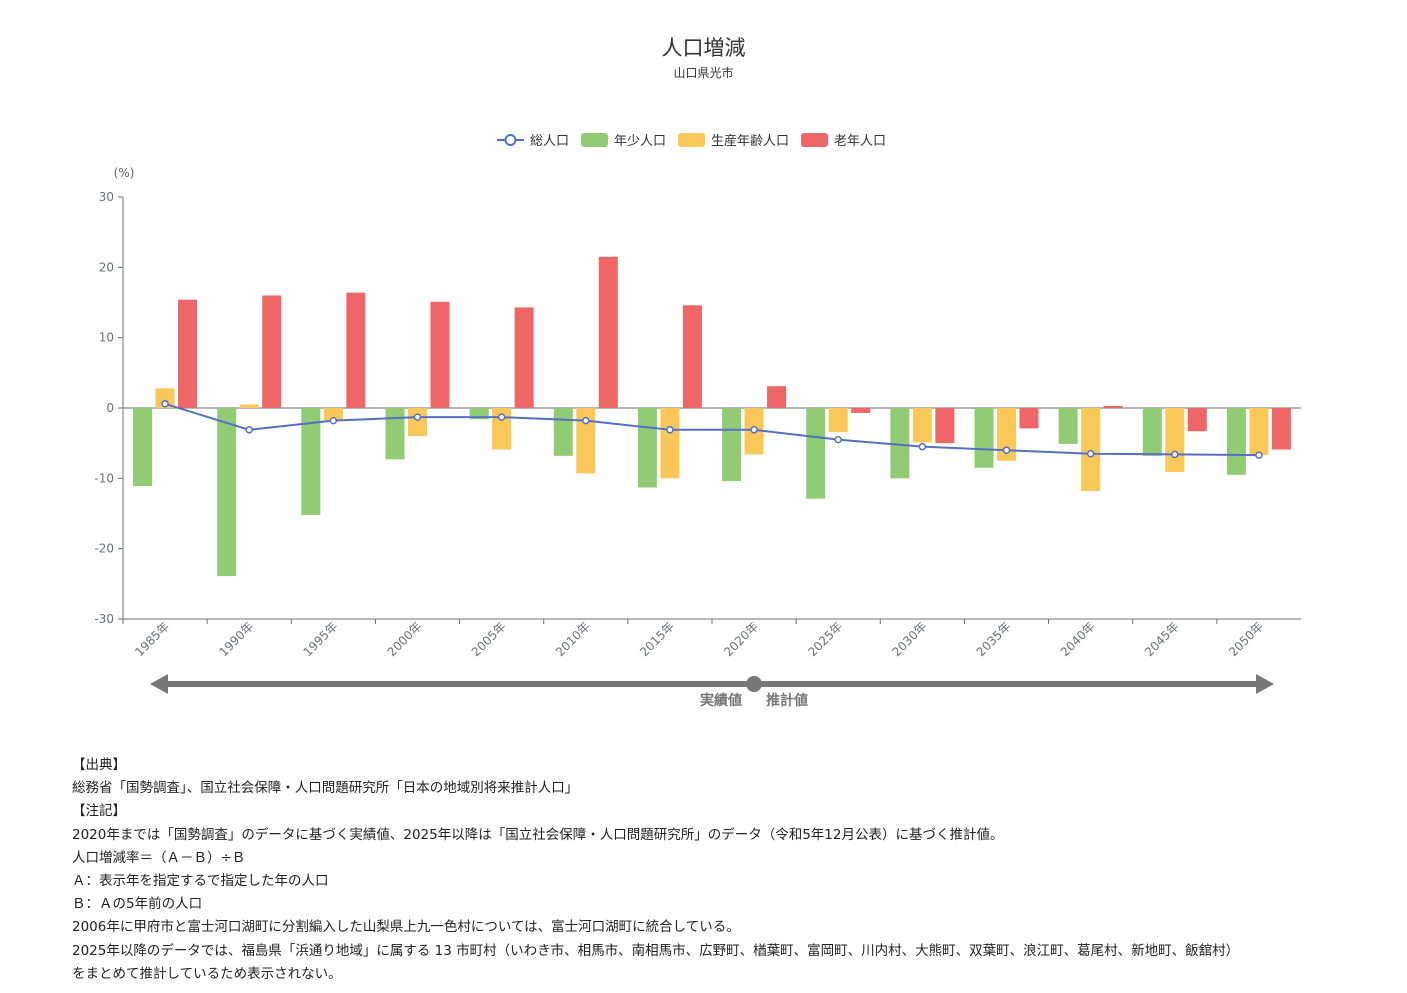  I want to click on x-tick-label: 2025年, so click(825, 639).